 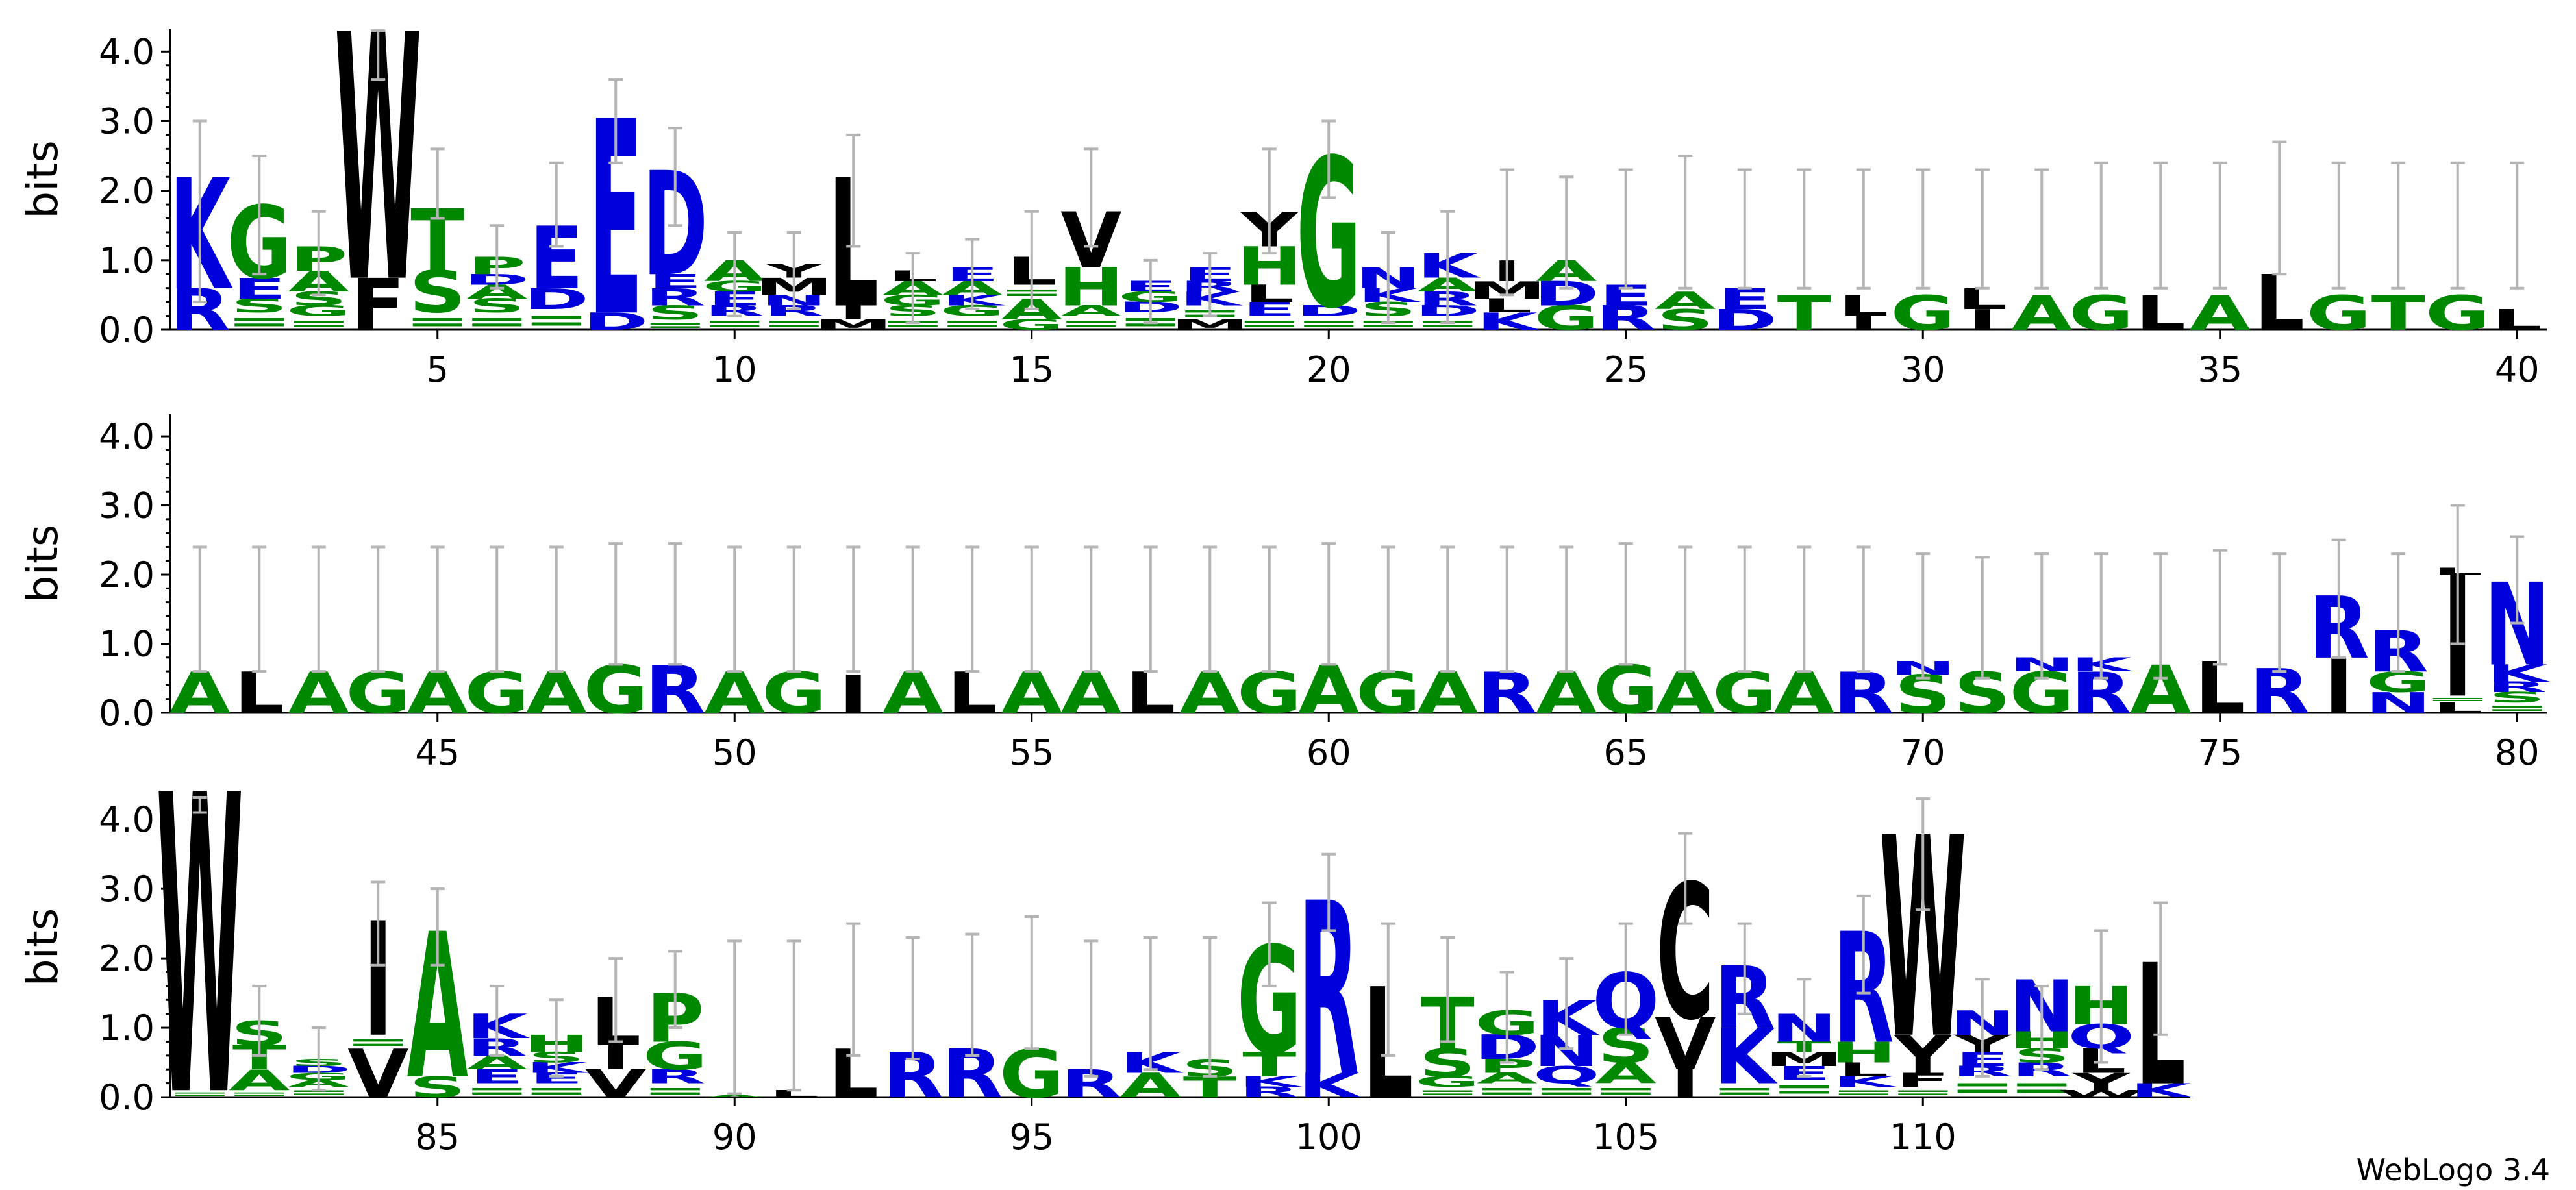 I want to click on logo-column-1: RK, so click(x=201, y=231).